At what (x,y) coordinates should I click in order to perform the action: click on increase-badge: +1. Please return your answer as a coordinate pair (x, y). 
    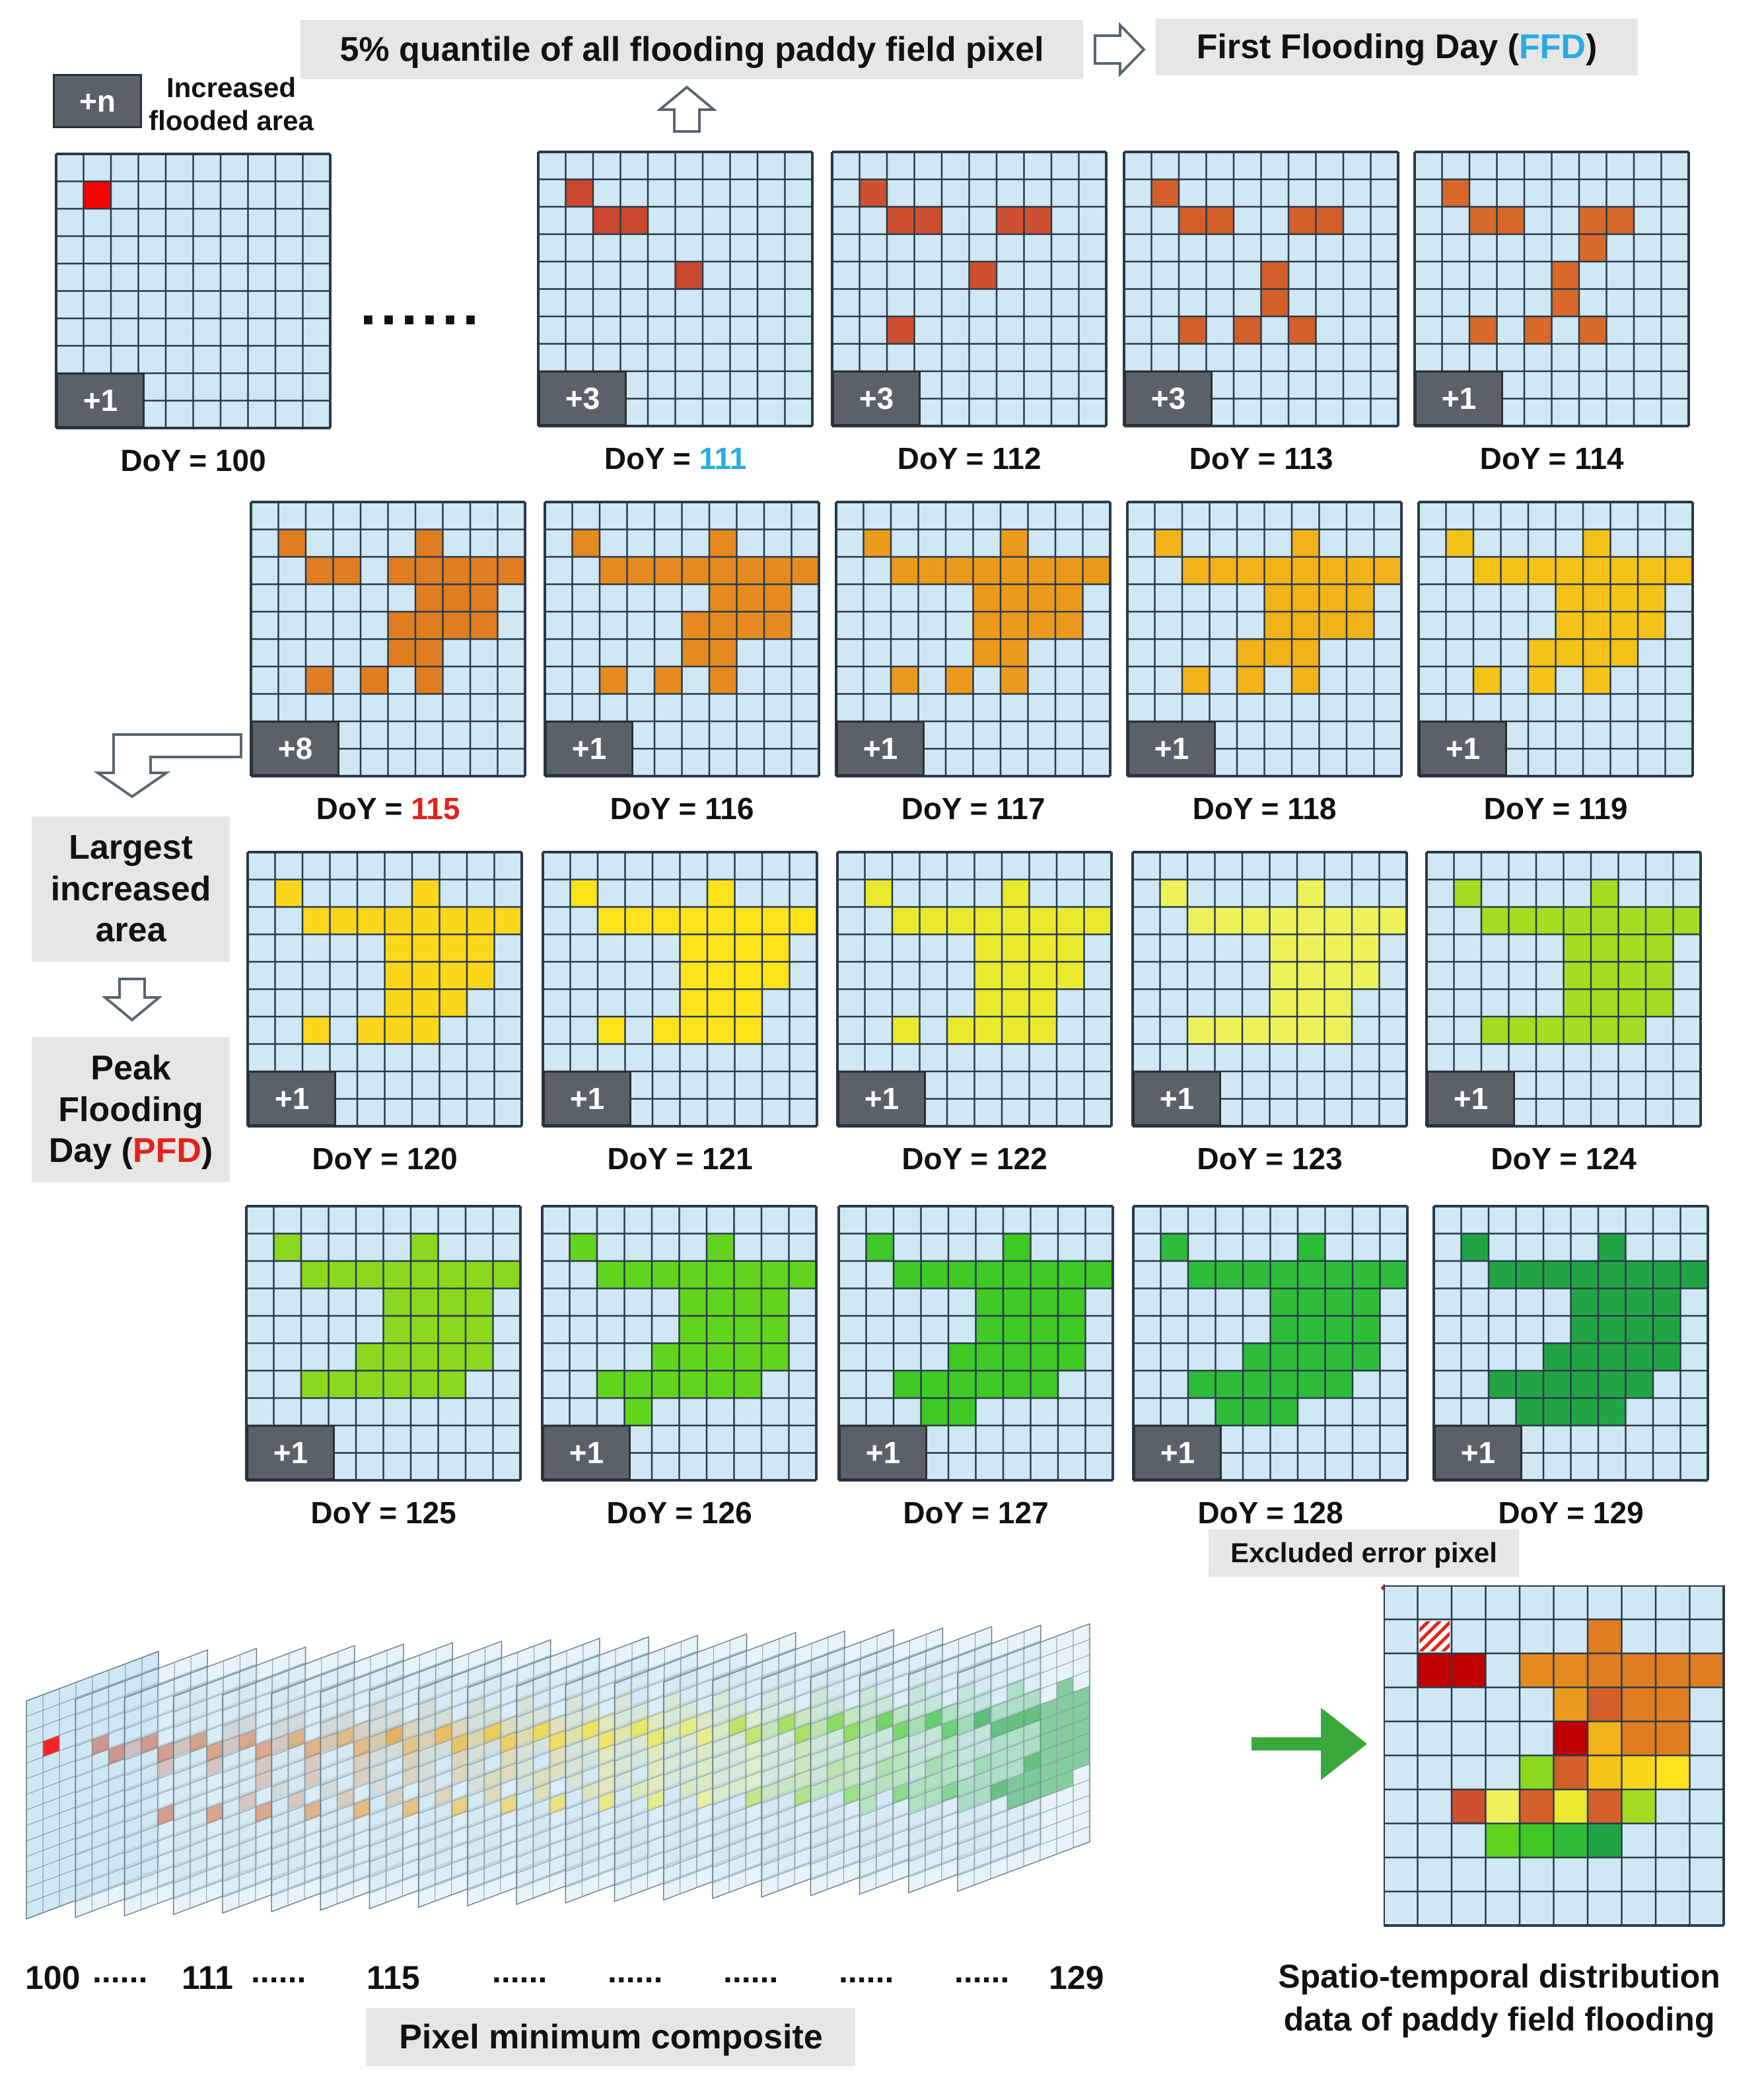
    Looking at the image, I should click on (587, 1452).